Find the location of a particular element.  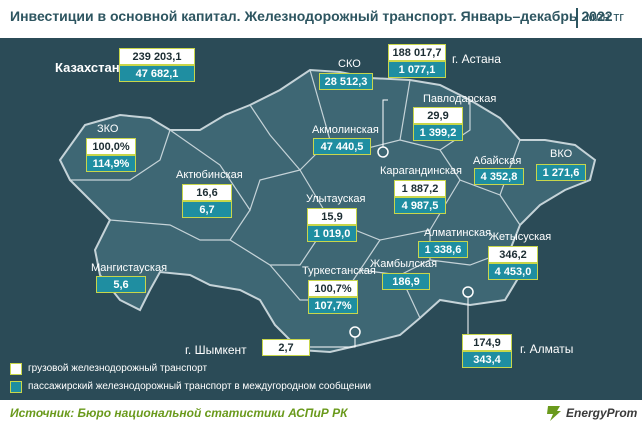

karaganda-passenger-value: 4 987,5 is located at coordinates (420, 205).